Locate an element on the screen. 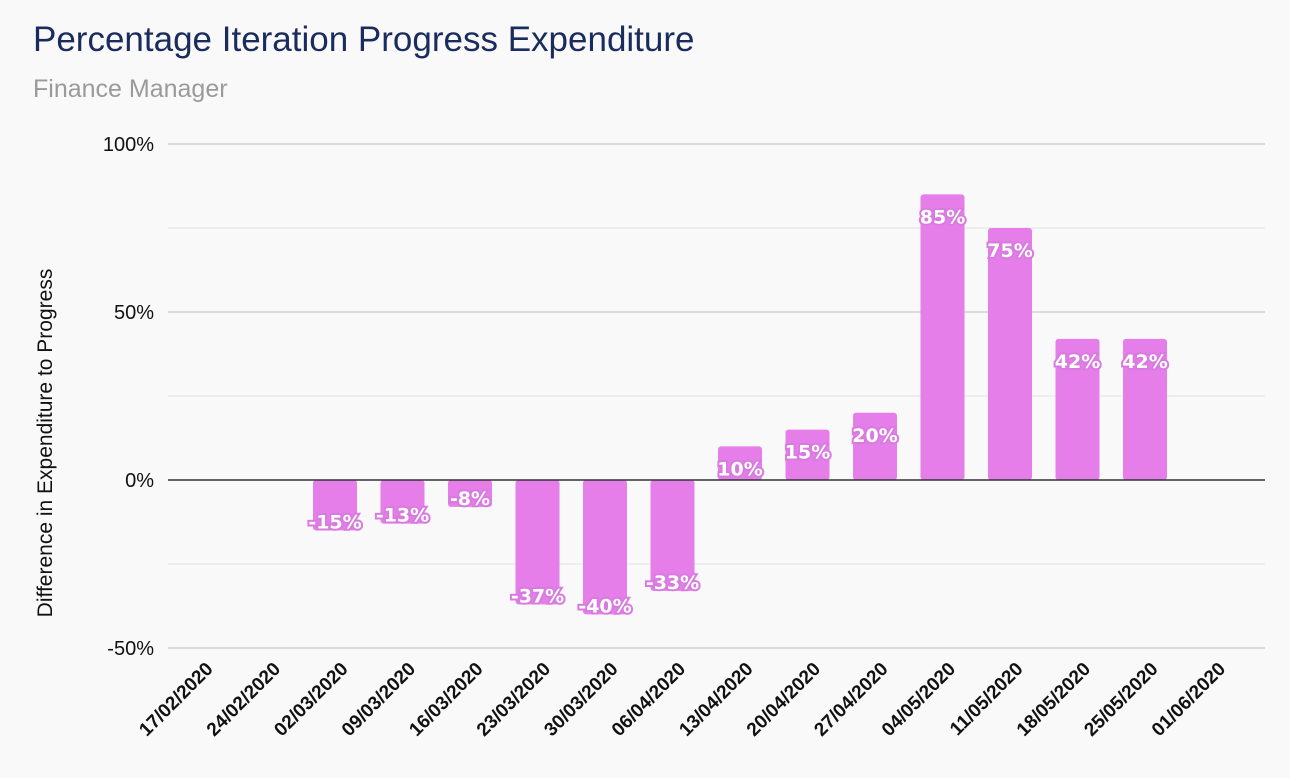  x-tick-label: 04/05/2020 is located at coordinates (919, 700).